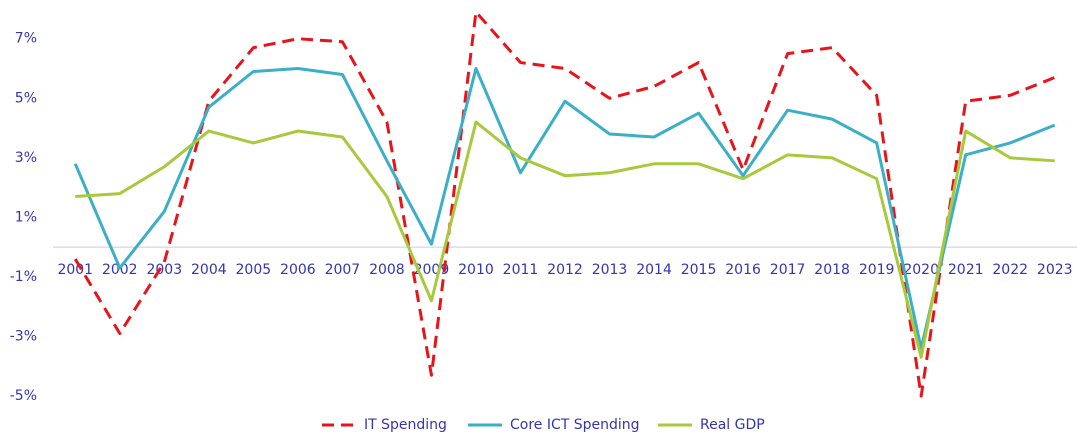 The width and height of the screenshot is (1077, 435). What do you see at coordinates (26, 39) in the screenshot?
I see `y-tick-label: 7%` at bounding box center [26, 39].